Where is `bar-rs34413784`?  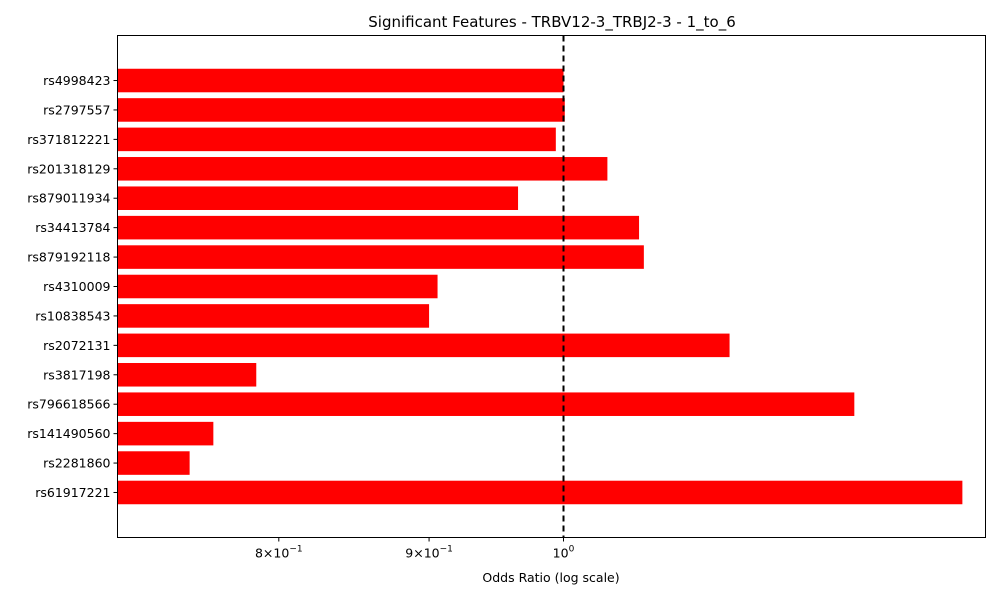 bar-rs34413784 is located at coordinates (378, 227).